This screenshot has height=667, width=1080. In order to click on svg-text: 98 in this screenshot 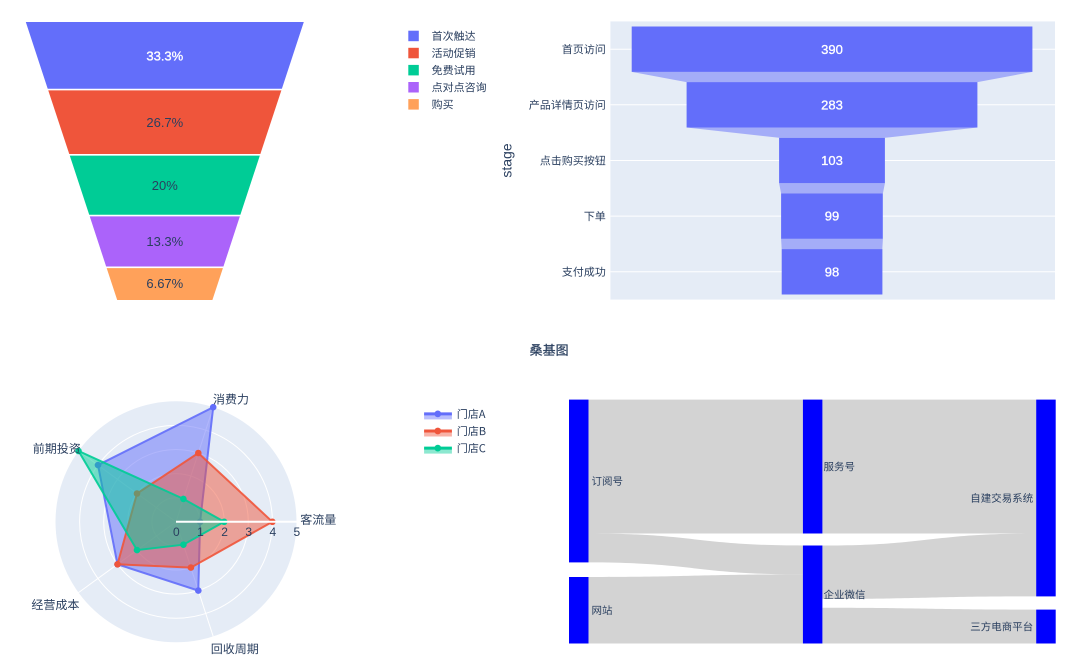, I will do `click(832, 271)`.